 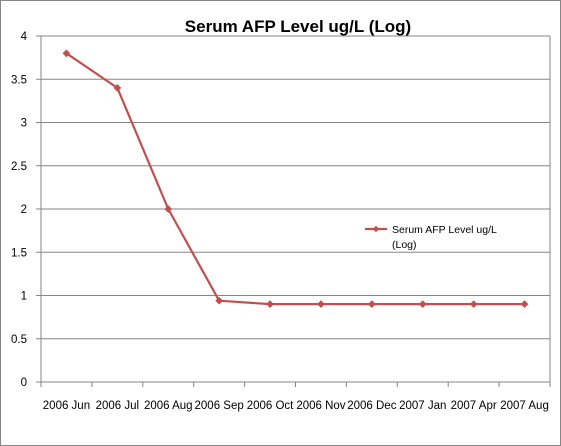 I want to click on y-tick-label: 2, so click(x=24, y=210).